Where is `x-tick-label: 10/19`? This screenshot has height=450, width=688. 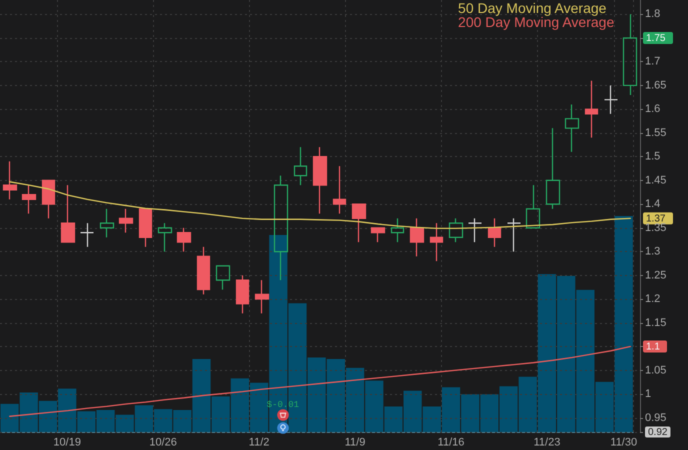
x-tick-label: 10/19 is located at coordinates (67, 442).